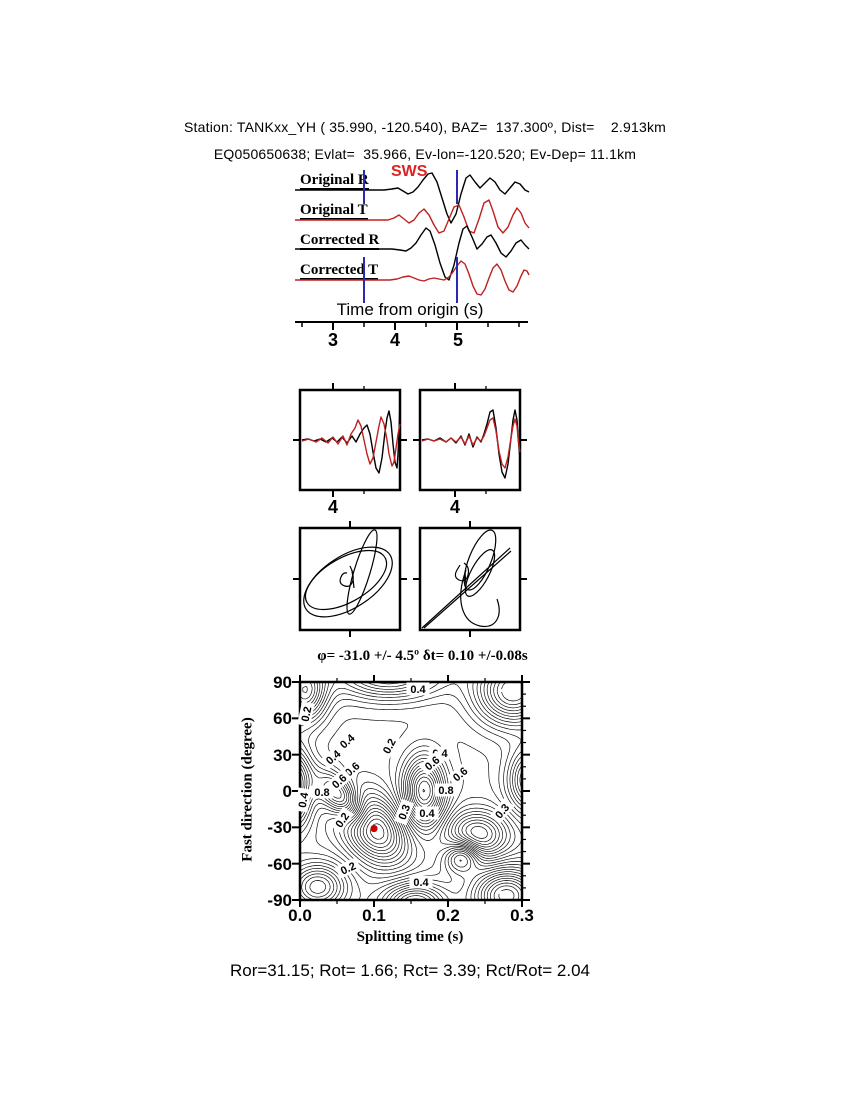 This screenshot has width=850, height=1100. What do you see at coordinates (422, 656) in the screenshot?
I see `contour-title: φ= -31.0 +/- 4.5º δt= 0.10 +/-0.08s` at bounding box center [422, 656].